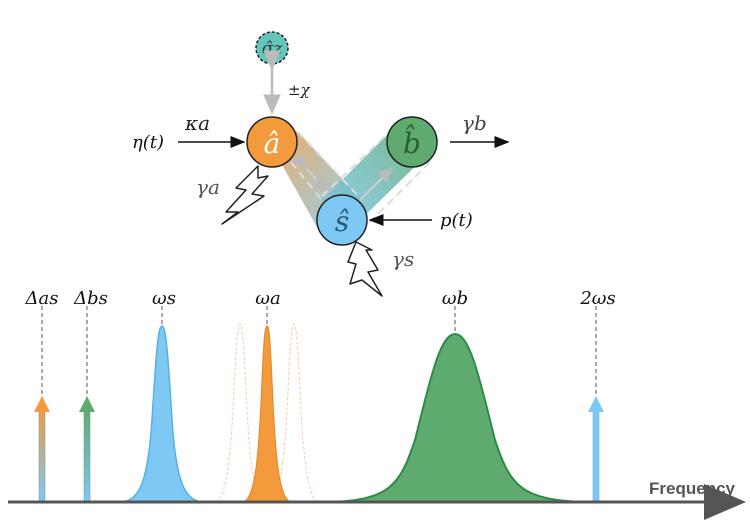 The width and height of the screenshot is (750, 524). What do you see at coordinates (457, 417) in the screenshot?
I see `peak-omega-b` at bounding box center [457, 417].